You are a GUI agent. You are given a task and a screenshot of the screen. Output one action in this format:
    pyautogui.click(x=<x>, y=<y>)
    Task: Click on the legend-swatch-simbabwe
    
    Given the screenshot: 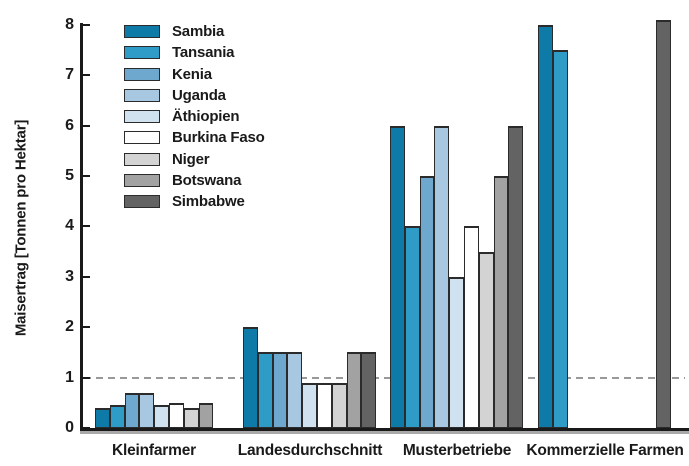 What is the action you would take?
    pyautogui.click(x=142, y=202)
    